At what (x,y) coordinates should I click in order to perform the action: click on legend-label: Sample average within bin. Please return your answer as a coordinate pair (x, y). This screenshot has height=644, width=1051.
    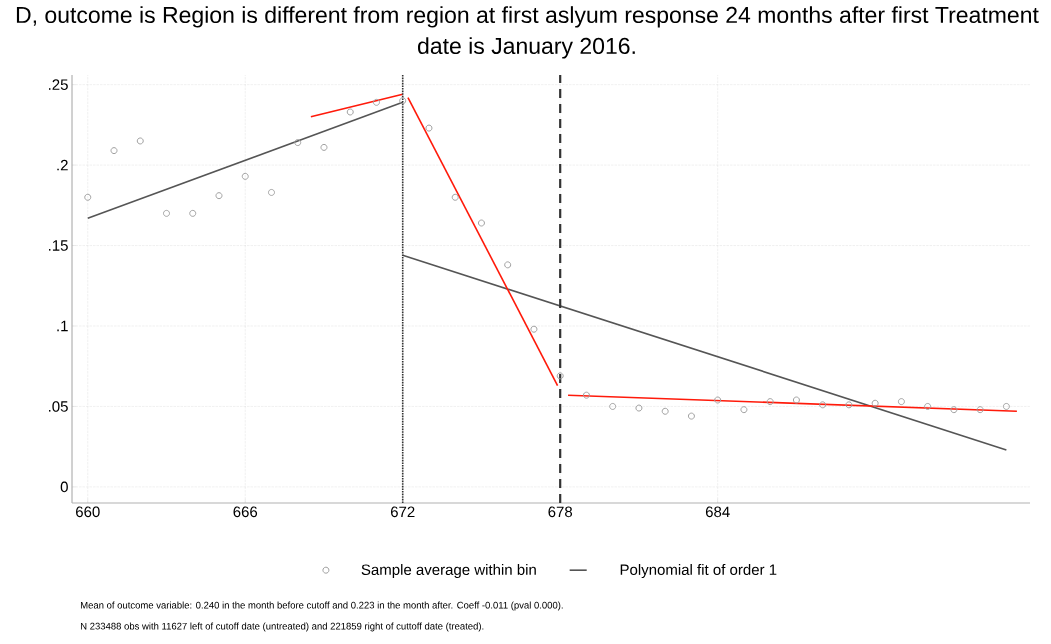
    Looking at the image, I should click on (448, 571).